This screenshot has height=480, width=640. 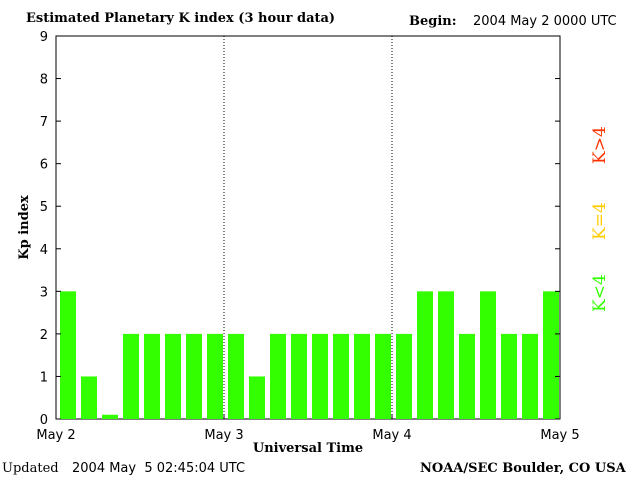 I want to click on updated-label: Updated, so click(x=30, y=468).